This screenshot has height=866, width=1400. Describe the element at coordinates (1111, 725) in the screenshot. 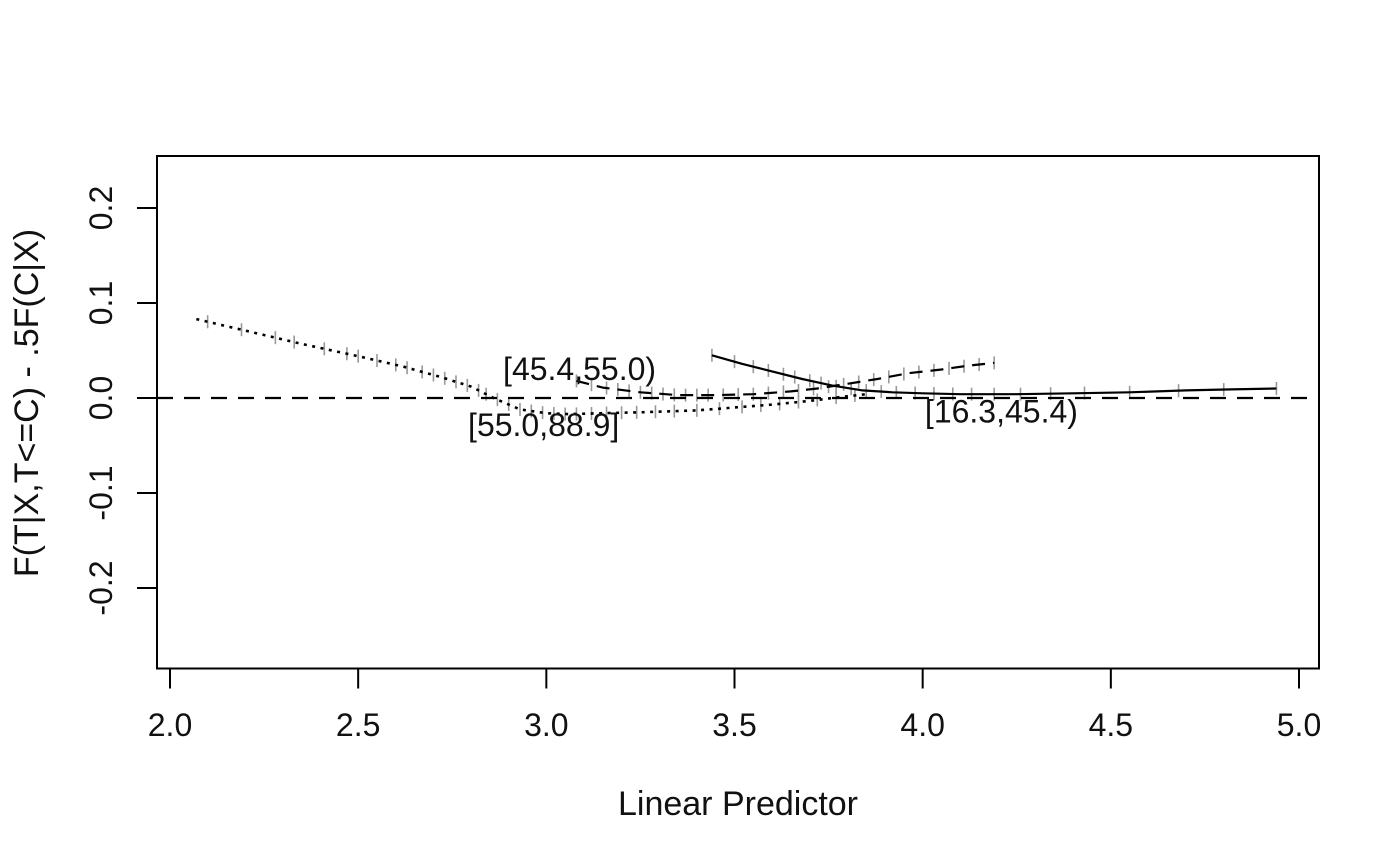

I see `x-tick-label: 4.5` at that location.